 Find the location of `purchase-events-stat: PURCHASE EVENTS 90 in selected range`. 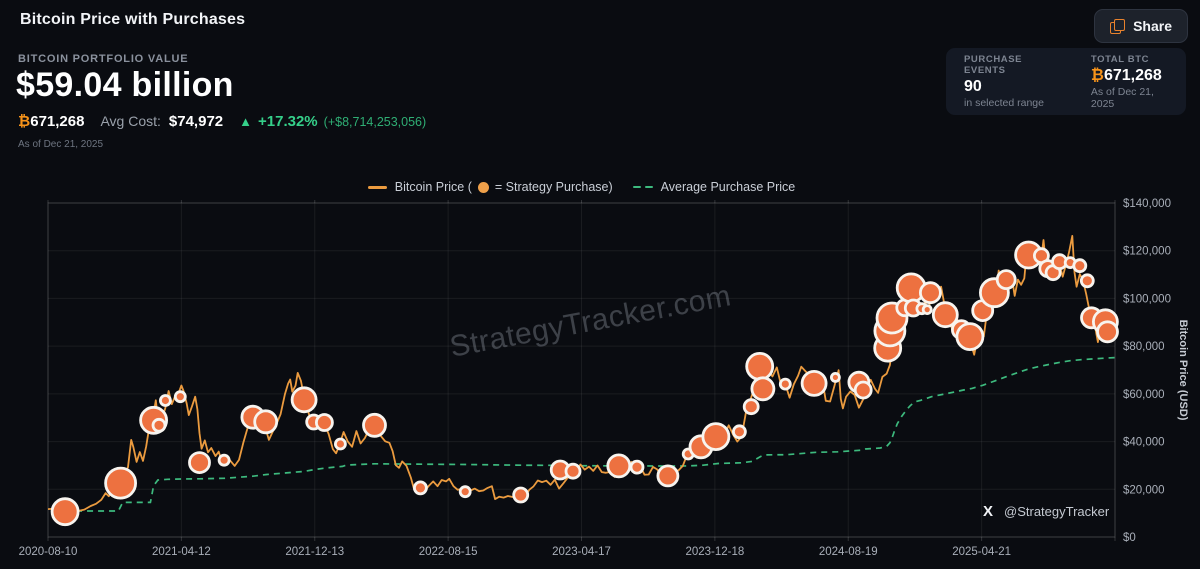

purchase-events-stat: PURCHASE EVENTS 90 in selected range is located at coordinates (1008, 81).